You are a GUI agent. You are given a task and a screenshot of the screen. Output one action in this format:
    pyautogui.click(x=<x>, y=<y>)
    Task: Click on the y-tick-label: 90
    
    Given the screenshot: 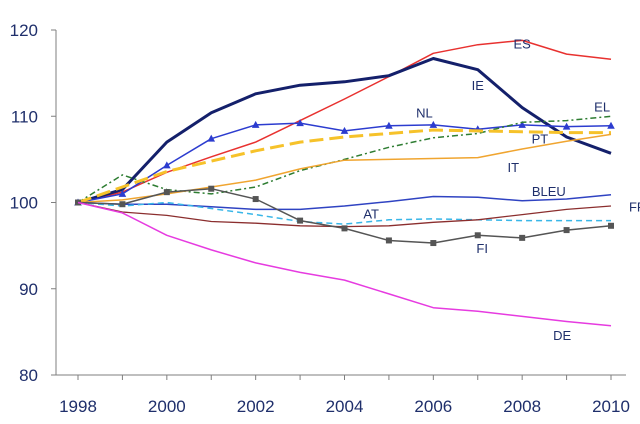 What is the action you would take?
    pyautogui.click(x=28, y=289)
    